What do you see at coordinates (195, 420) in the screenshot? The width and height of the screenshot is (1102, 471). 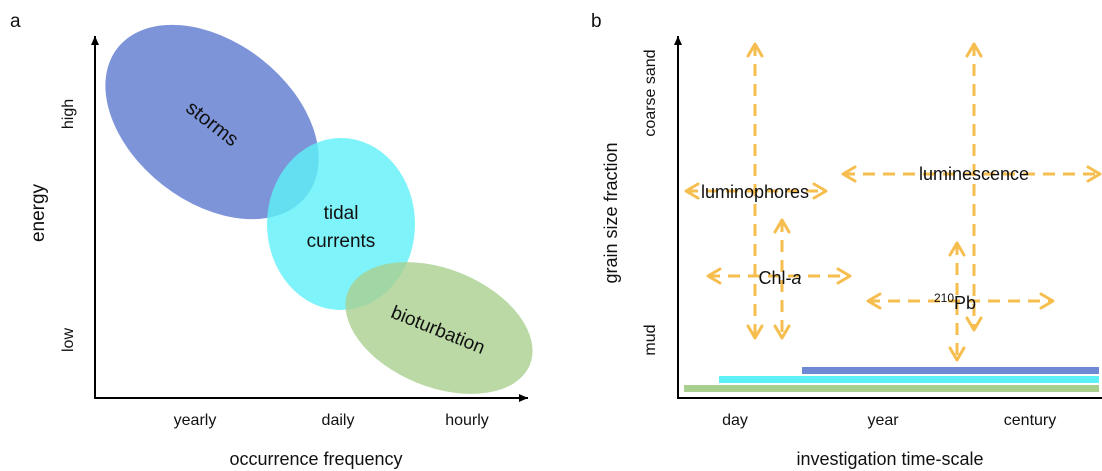 I see `panel-a-xtick-yearly: yearly` at bounding box center [195, 420].